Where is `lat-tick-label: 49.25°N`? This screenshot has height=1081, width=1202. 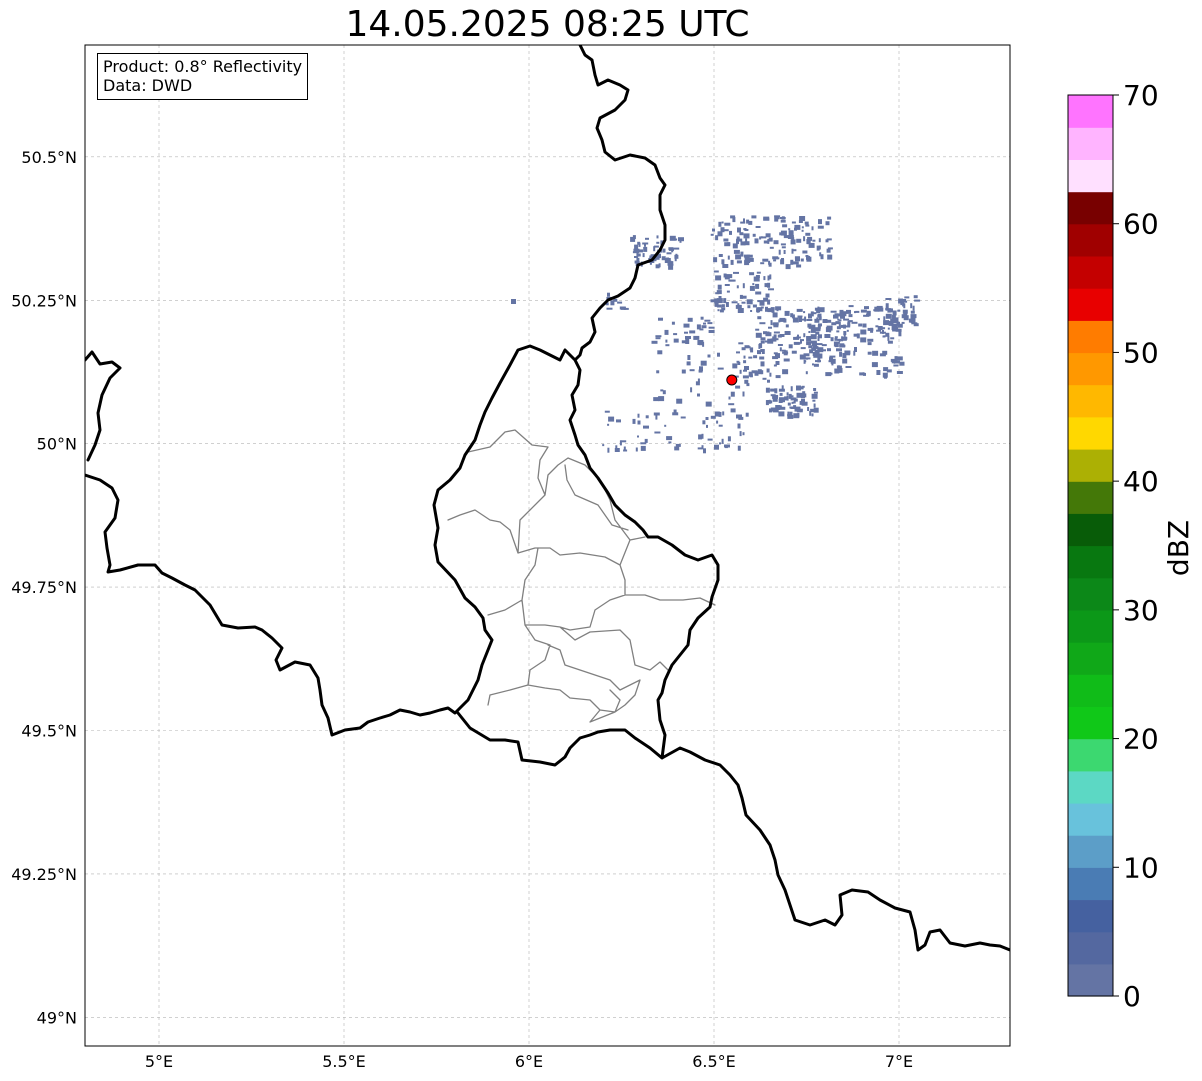
lat-tick-label: 49.25°N is located at coordinates (44, 874).